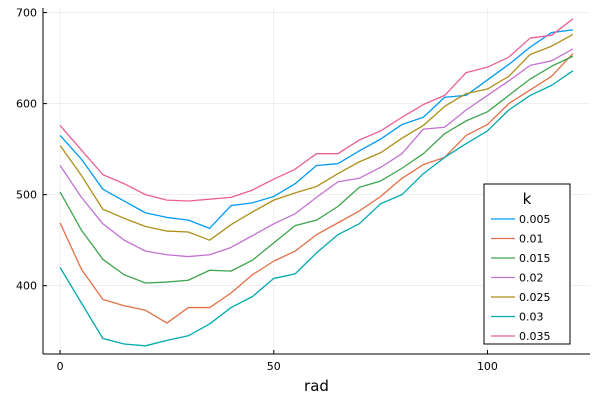  What do you see at coordinates (60, 366) in the screenshot?
I see `x-tick-label: 0` at bounding box center [60, 366].